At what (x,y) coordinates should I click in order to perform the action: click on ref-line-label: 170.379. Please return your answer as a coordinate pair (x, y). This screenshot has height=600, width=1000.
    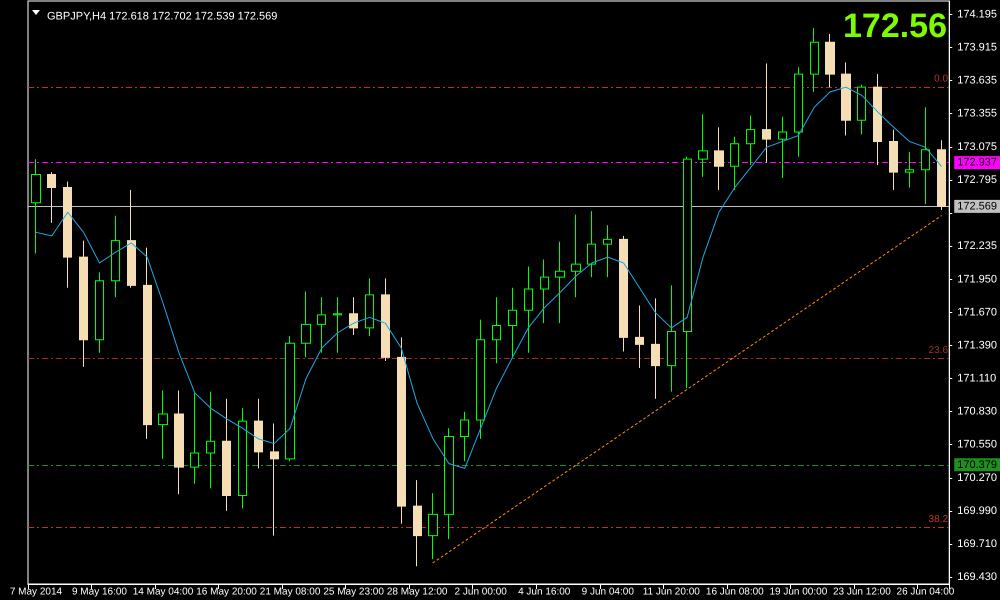
    Looking at the image, I should click on (977, 464).